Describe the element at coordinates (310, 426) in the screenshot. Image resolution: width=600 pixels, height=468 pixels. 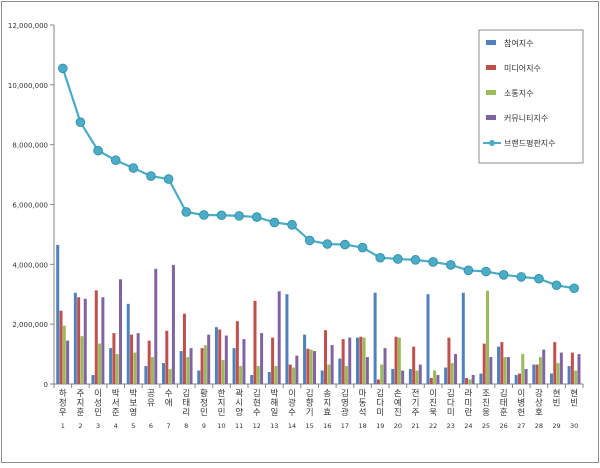
I see `x-number-label: 15` at that location.